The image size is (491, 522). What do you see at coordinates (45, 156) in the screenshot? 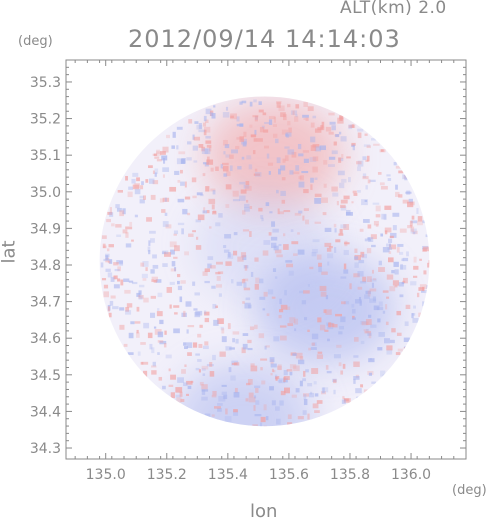
I see `lat-tick-label: 35.1` at bounding box center [45, 156].